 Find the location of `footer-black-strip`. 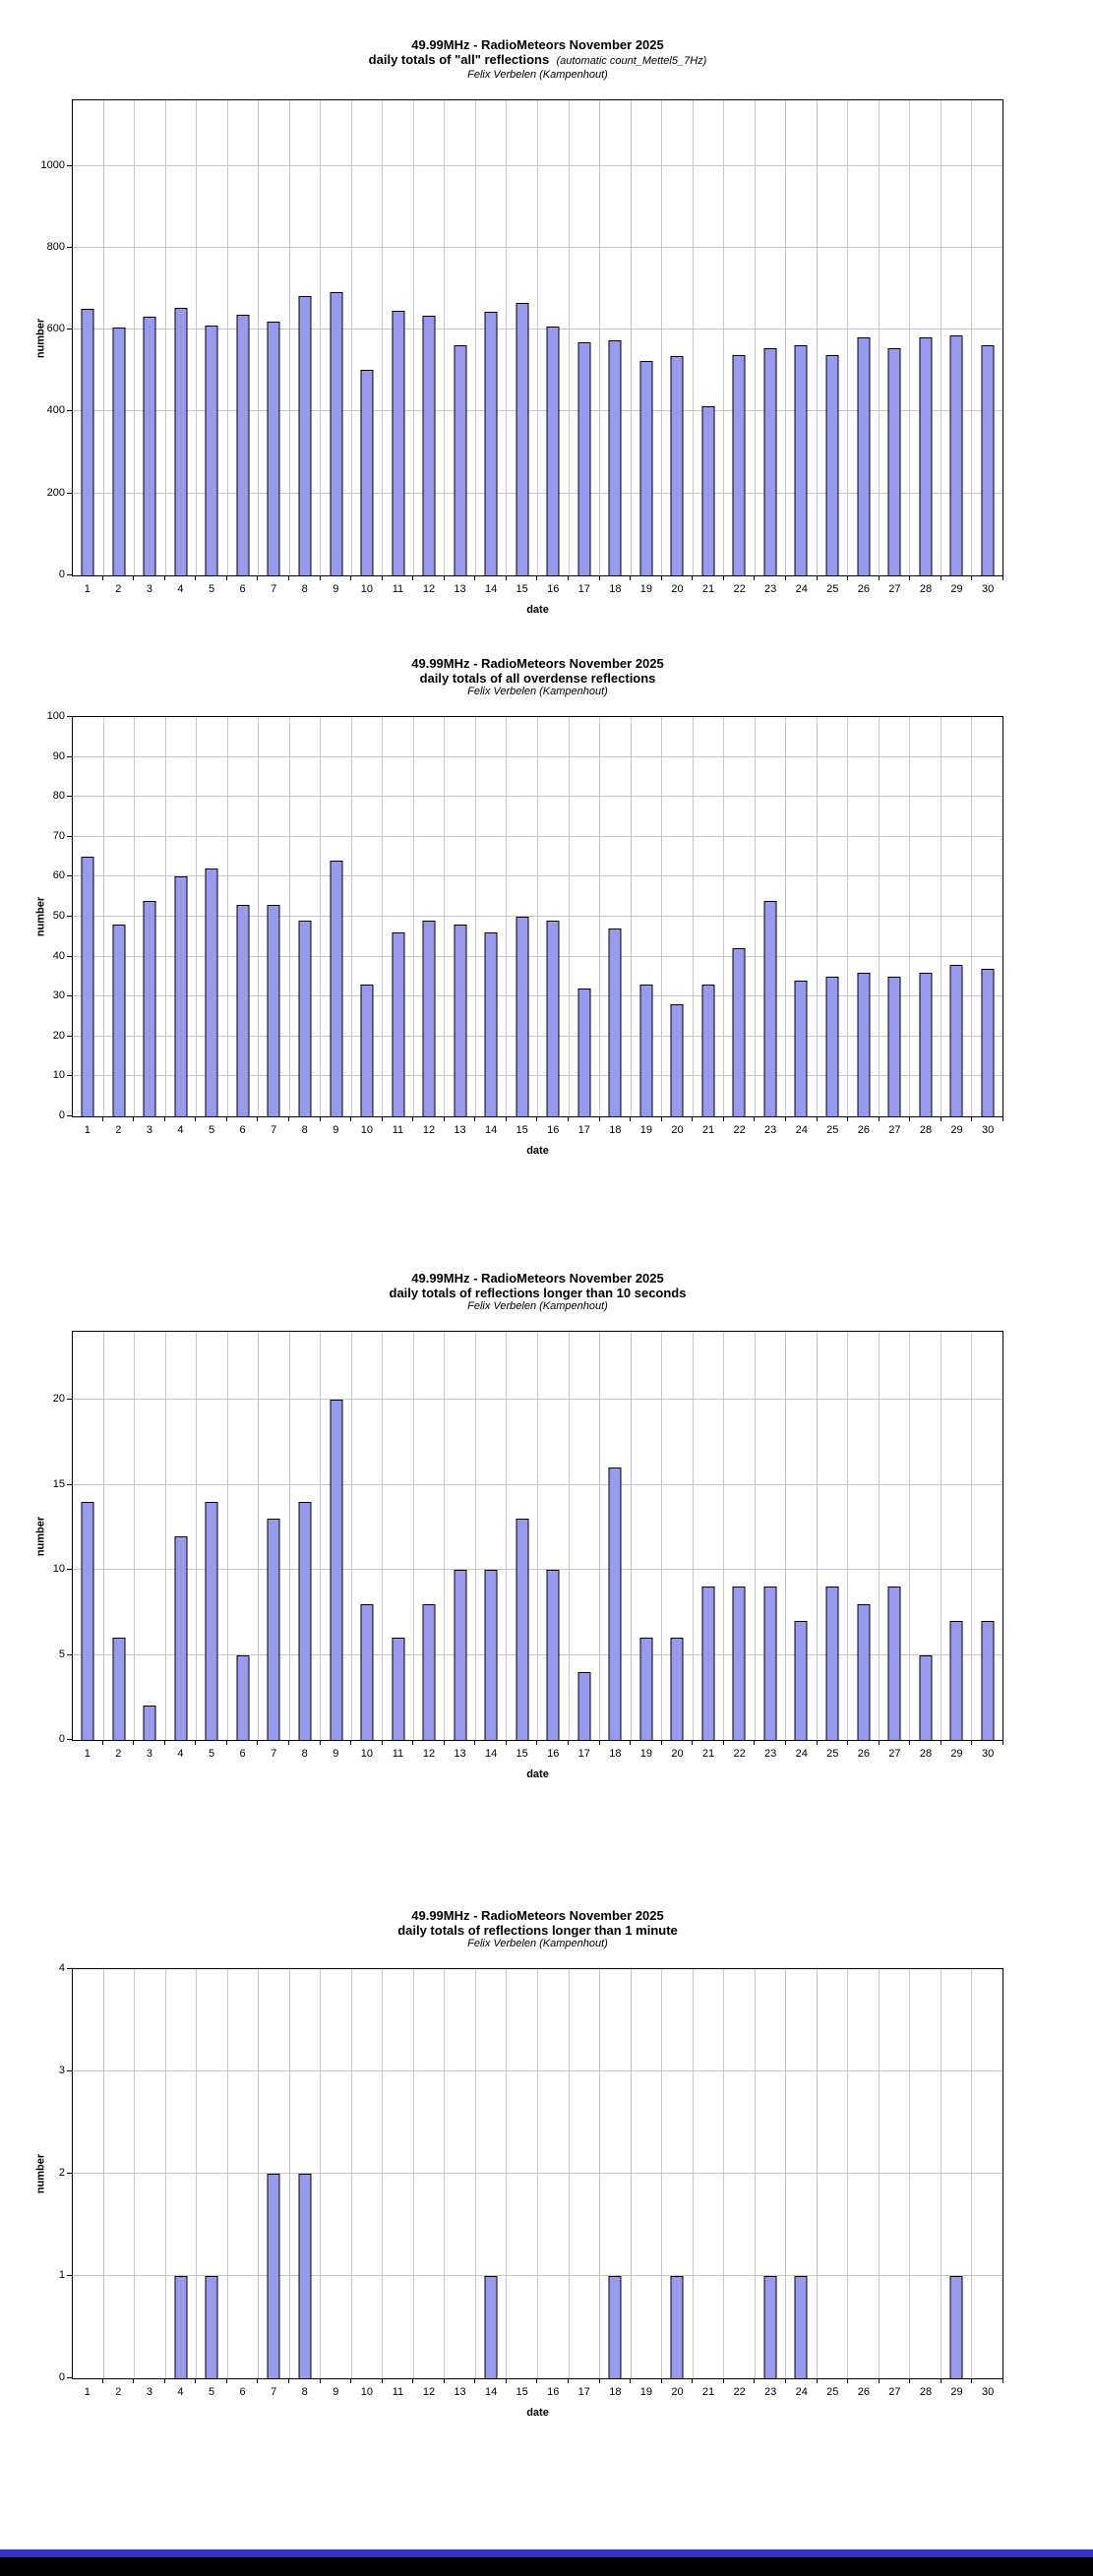

footer-black-strip is located at coordinates (546, 2566).